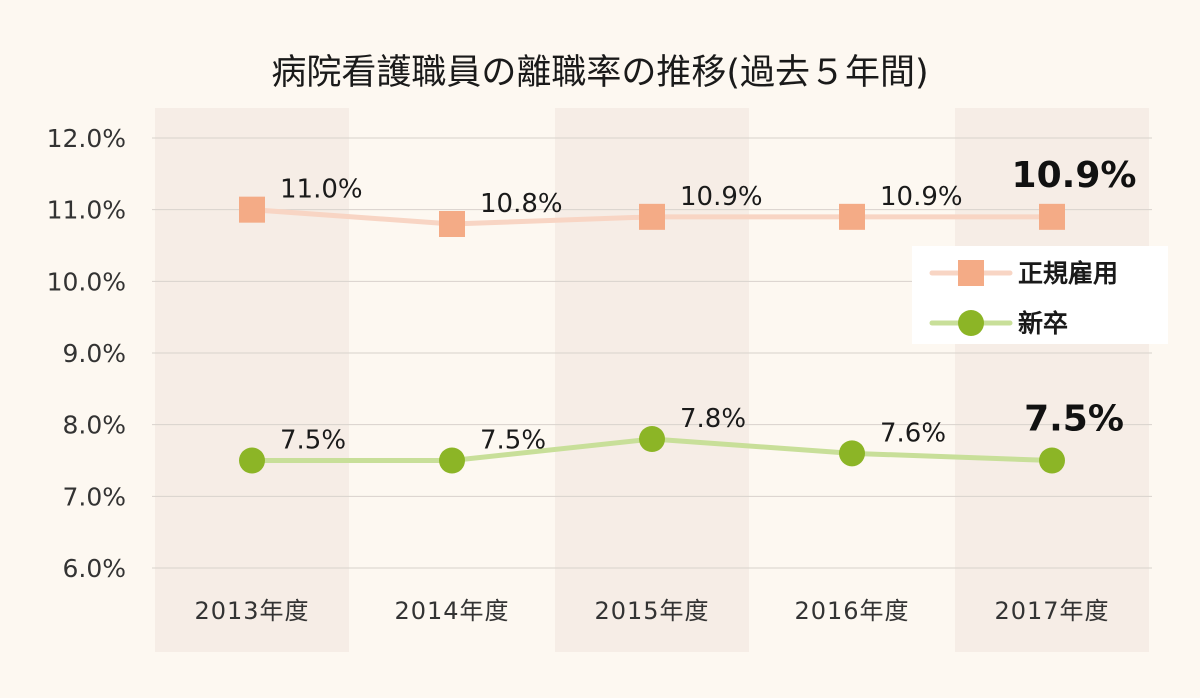 The image size is (1200, 698). What do you see at coordinates (1040, 295) in the screenshot?
I see `legend-box` at bounding box center [1040, 295].